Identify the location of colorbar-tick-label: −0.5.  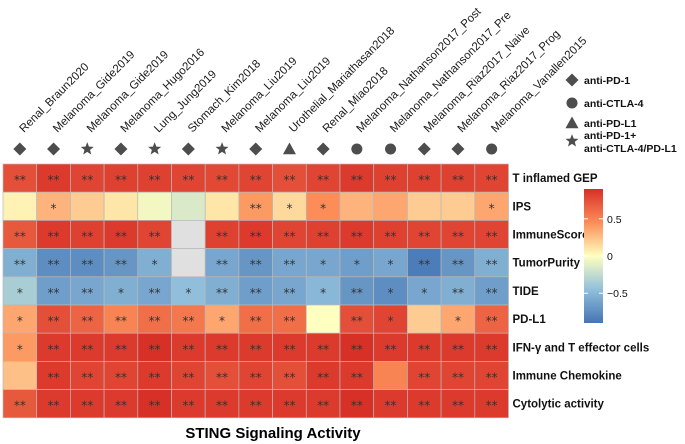
(617, 294).